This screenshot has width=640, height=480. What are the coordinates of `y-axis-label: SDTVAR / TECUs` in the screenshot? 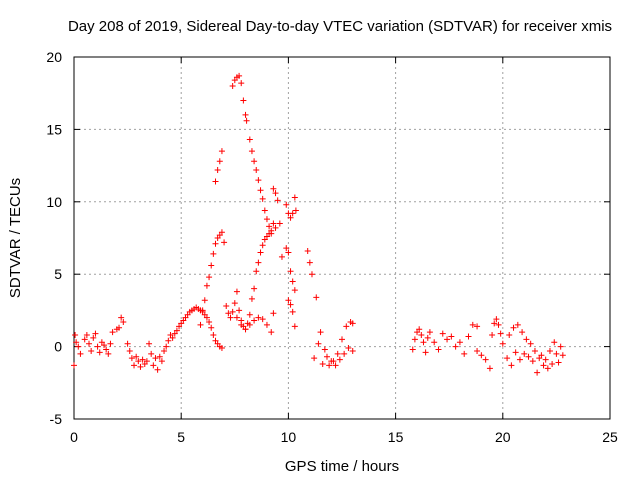 It's located at (15, 238).